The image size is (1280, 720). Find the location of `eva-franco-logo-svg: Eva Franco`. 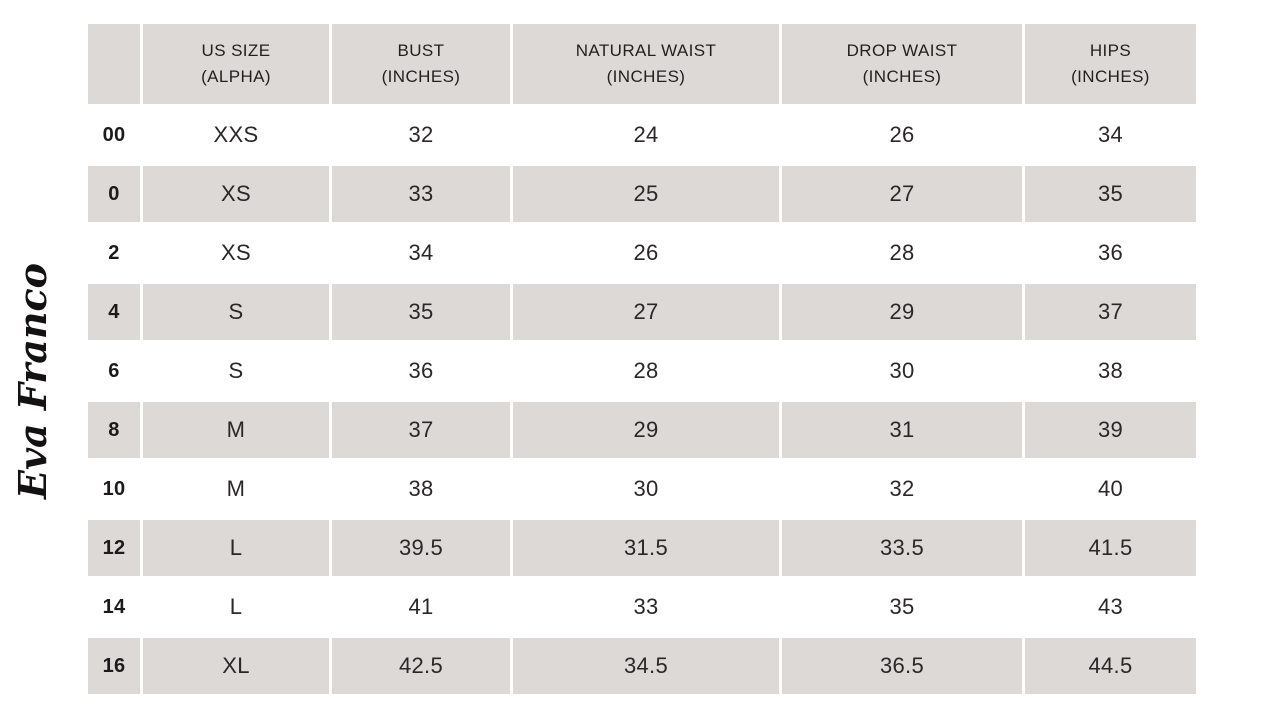

eva-franco-logo-svg: Eva Franco is located at coordinates (32, 381).